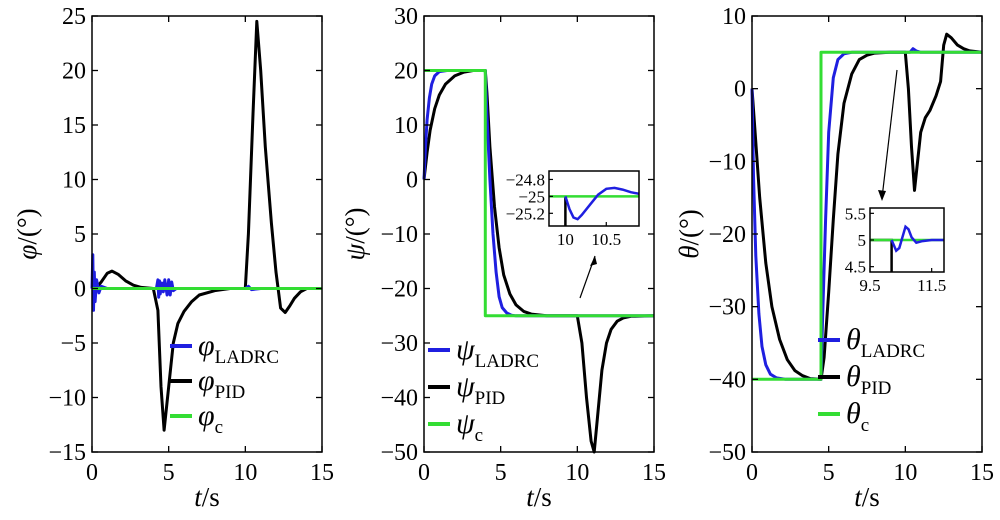 This screenshot has width=1000, height=520. I want to click on series-theta-ladrc, so click(866, 214).